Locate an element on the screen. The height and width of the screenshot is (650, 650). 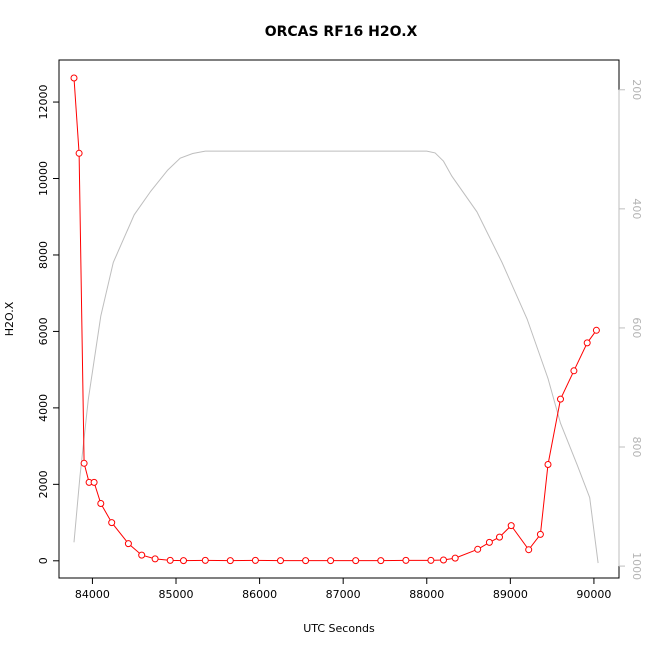
chart-title: ORCAS RF16 H2O.X is located at coordinates (341, 32).